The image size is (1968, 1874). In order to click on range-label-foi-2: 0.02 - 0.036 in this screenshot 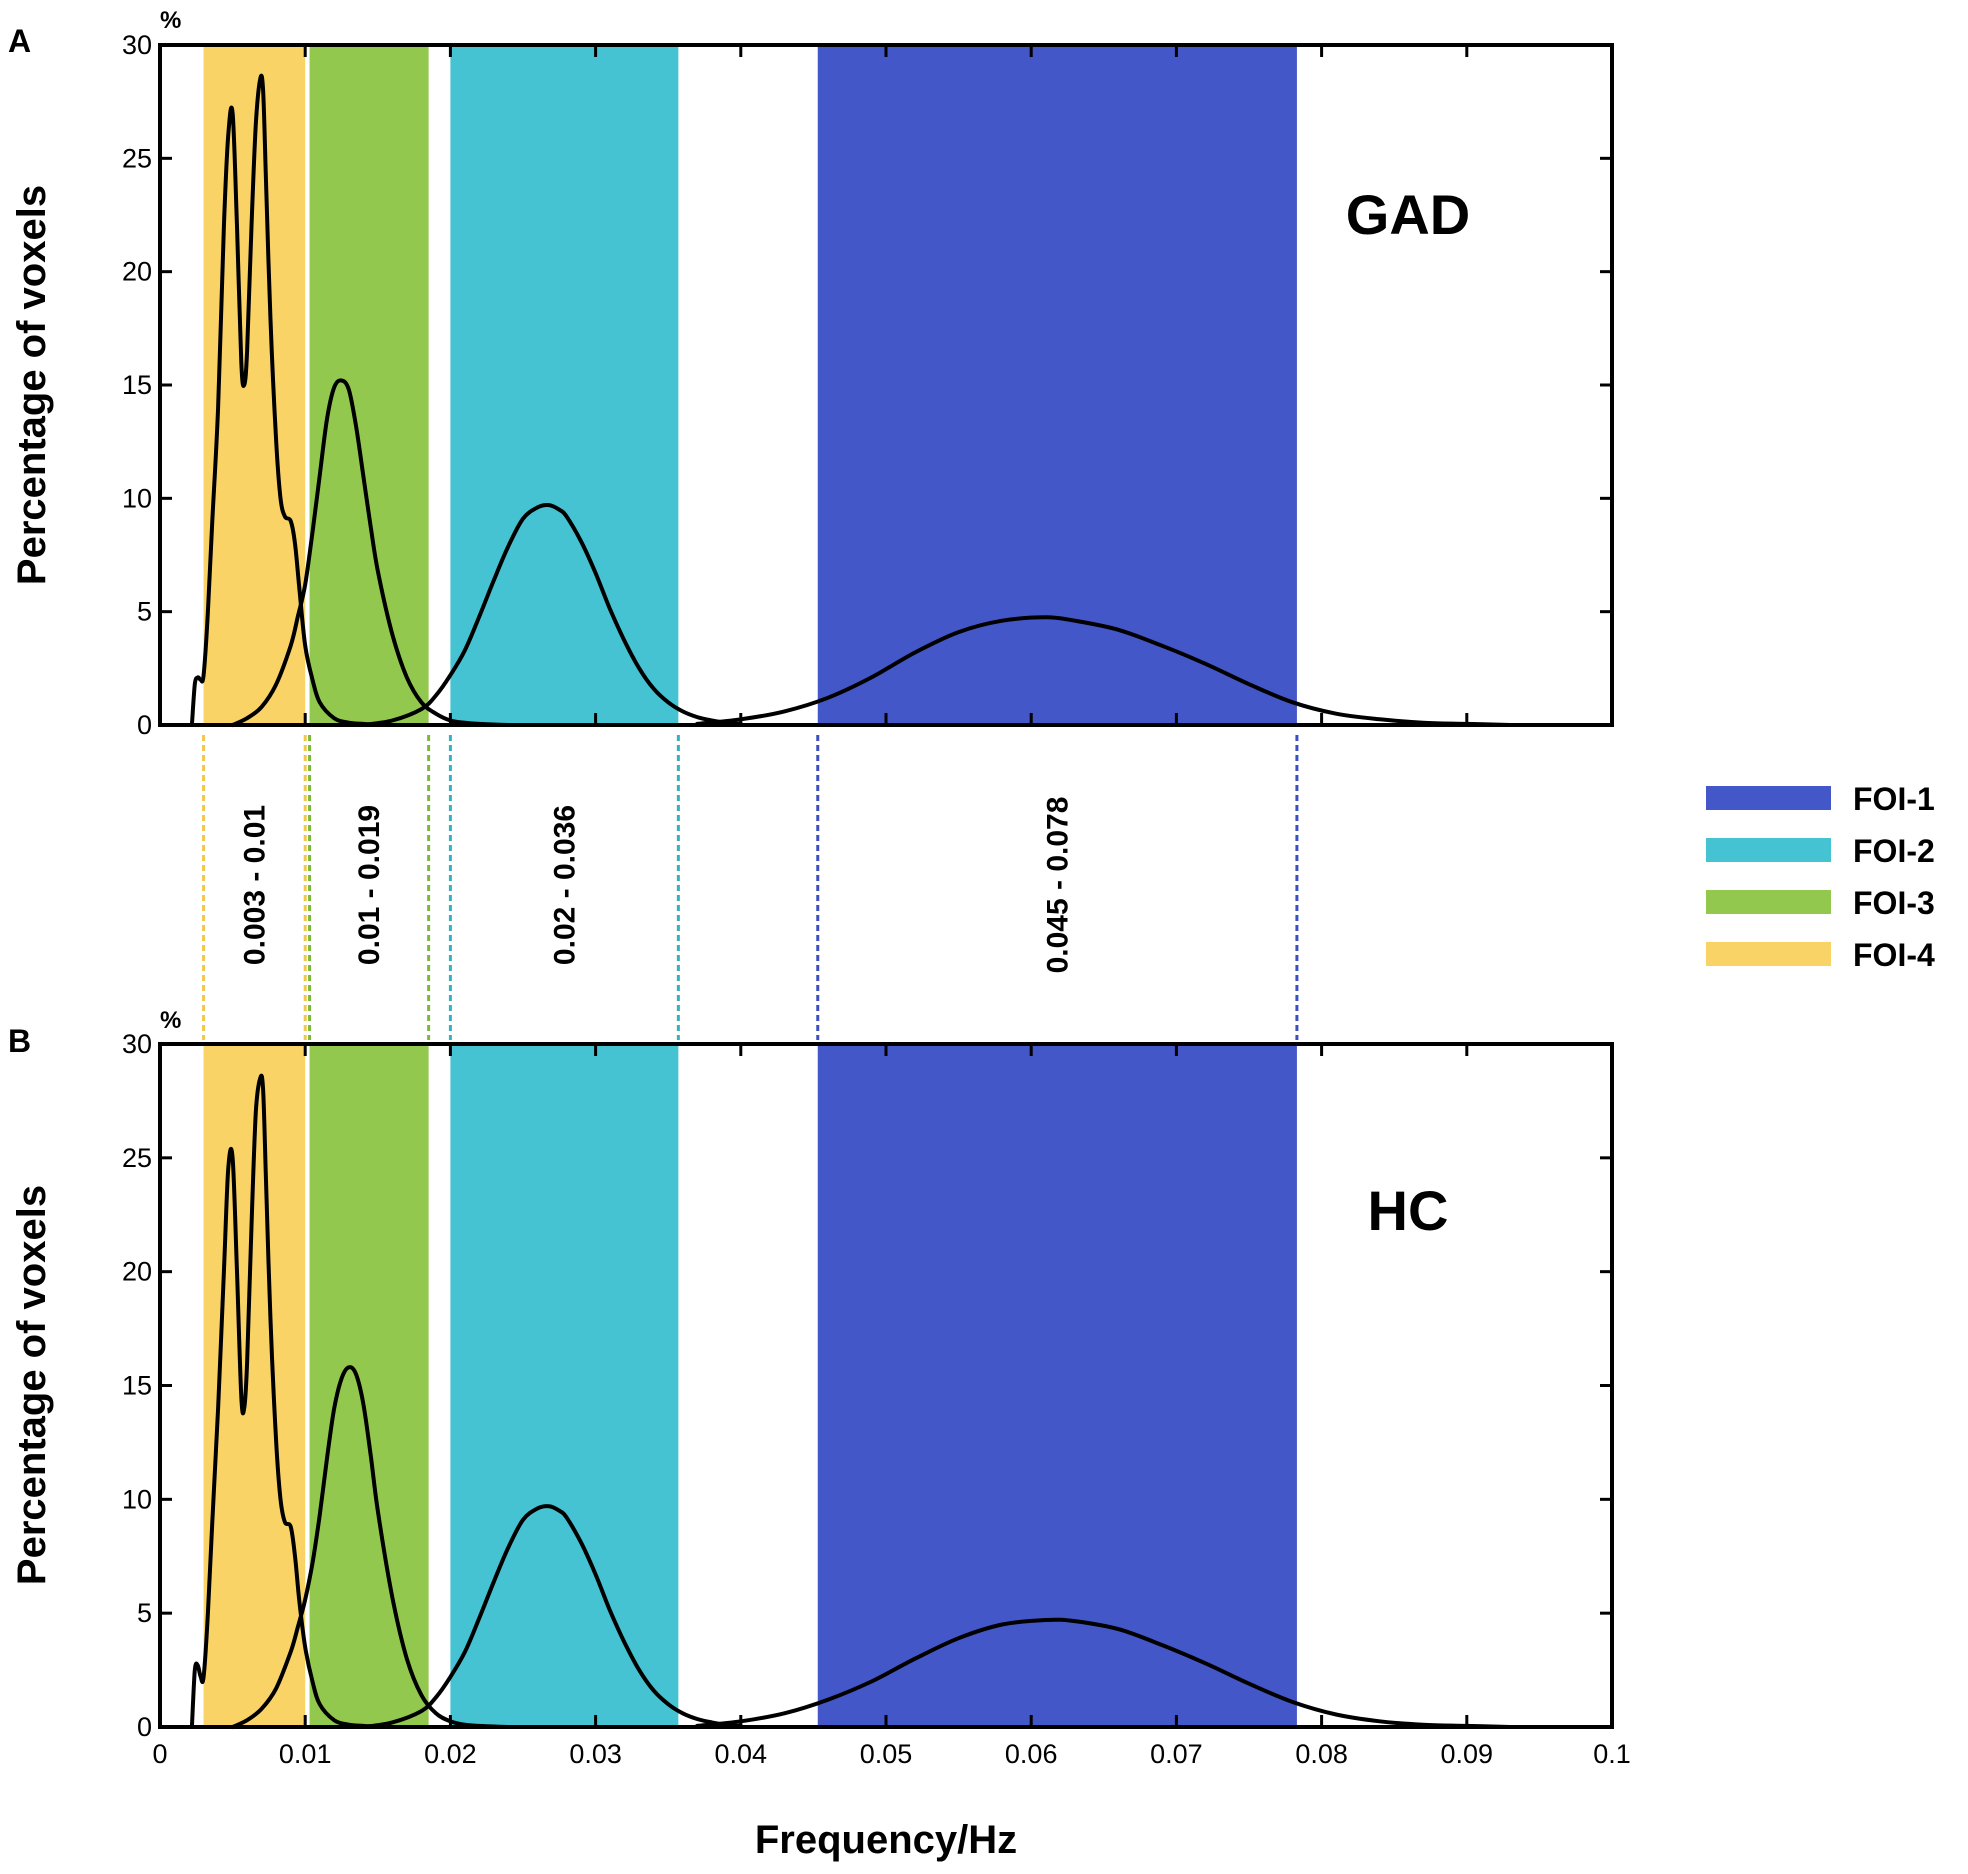, I will do `click(564, 885)`.